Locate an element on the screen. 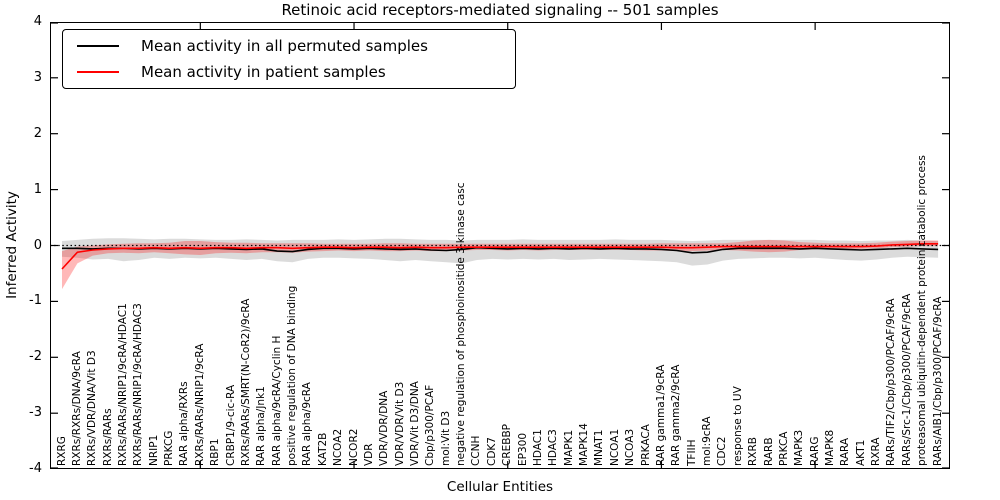  permuted-line-swatch is located at coordinates (98, 46).